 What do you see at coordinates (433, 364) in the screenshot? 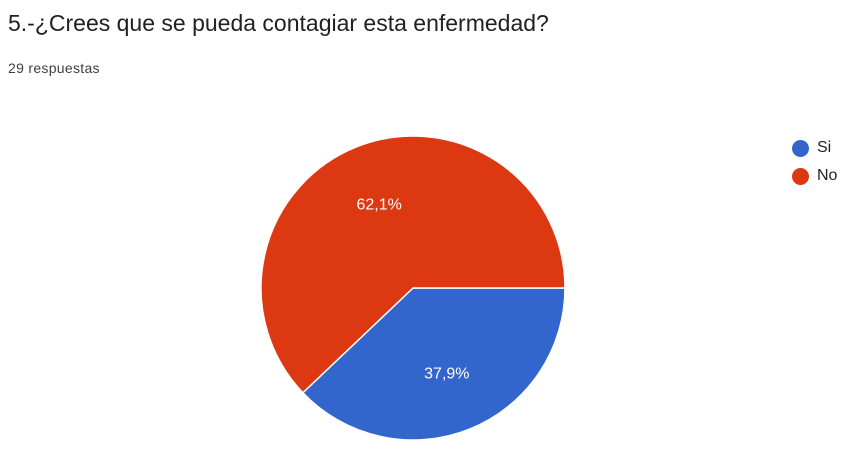
I see `pie-slice-si` at bounding box center [433, 364].